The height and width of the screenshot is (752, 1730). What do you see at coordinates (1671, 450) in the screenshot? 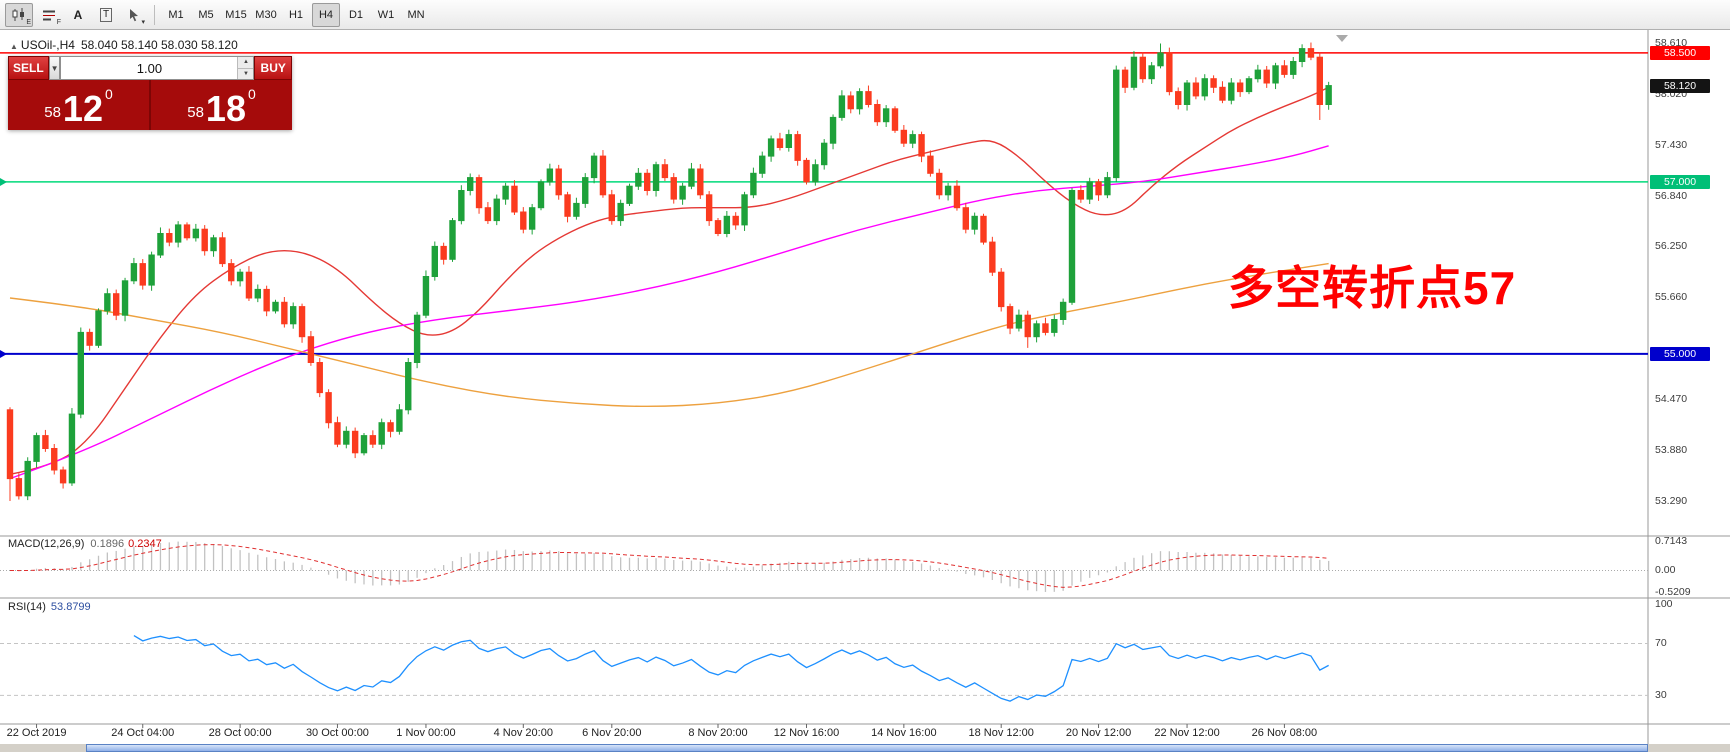
I see `price-axis-label: 53.880` at bounding box center [1671, 450].